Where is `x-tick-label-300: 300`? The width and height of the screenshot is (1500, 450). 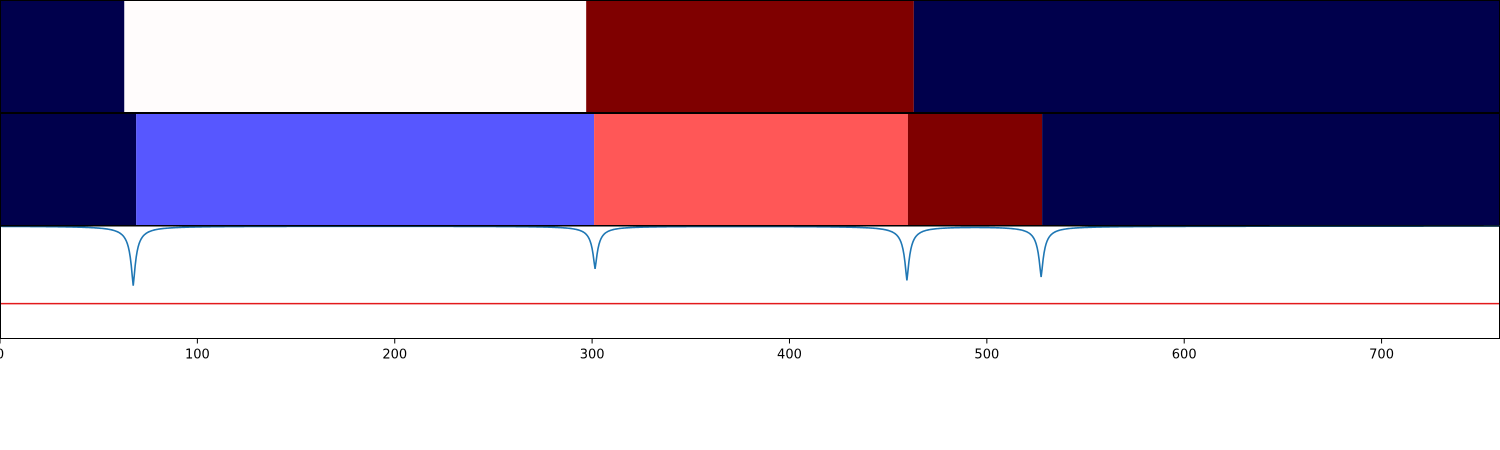 x-tick-label-300: 300 is located at coordinates (592, 355).